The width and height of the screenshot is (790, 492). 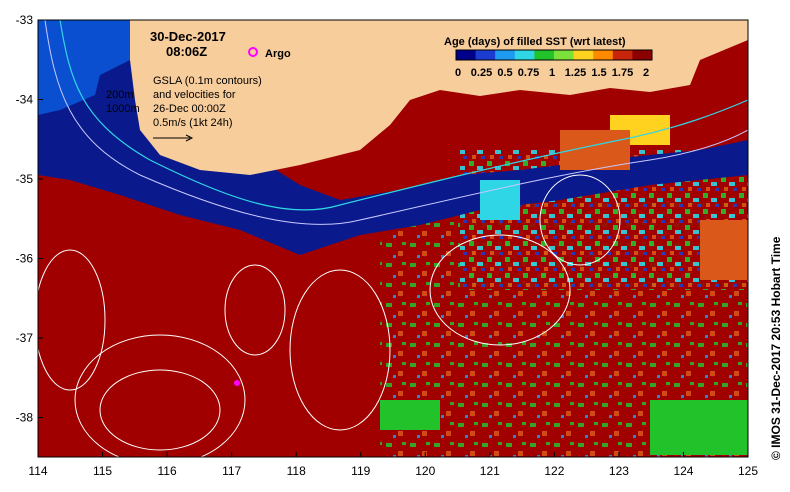 I want to click on patch-cyan, so click(x=500, y=200).